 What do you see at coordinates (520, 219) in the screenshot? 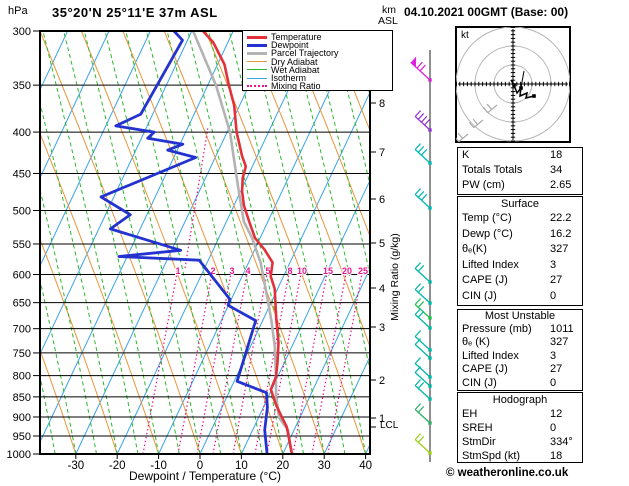
I see `table-row: Temp (°C) 22.2` at bounding box center [520, 219].